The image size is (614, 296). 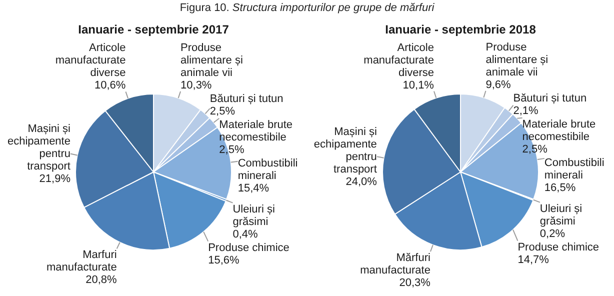 What do you see at coordinates (499, 84) in the screenshot?
I see `data-label: 9,6%` at bounding box center [499, 84].